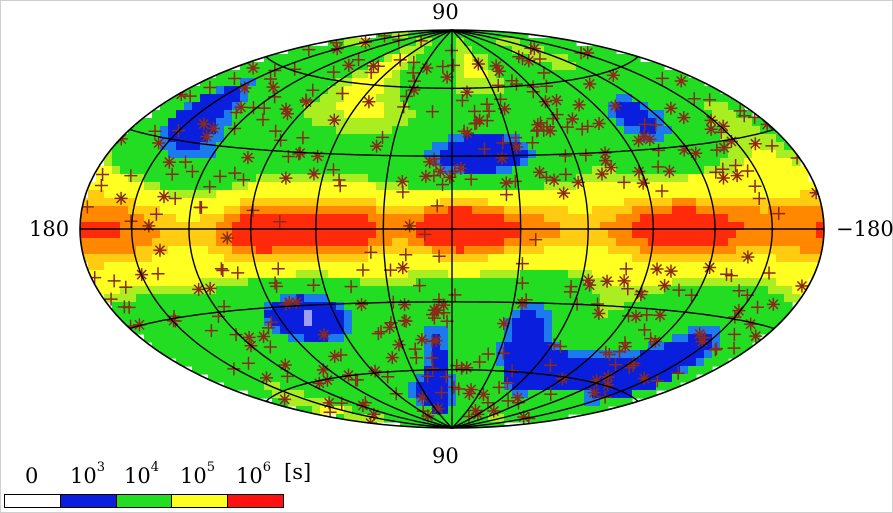  Describe the element at coordinates (254, 474) in the screenshot. I see `colorbar-tick-4: 10⁶` at that location.